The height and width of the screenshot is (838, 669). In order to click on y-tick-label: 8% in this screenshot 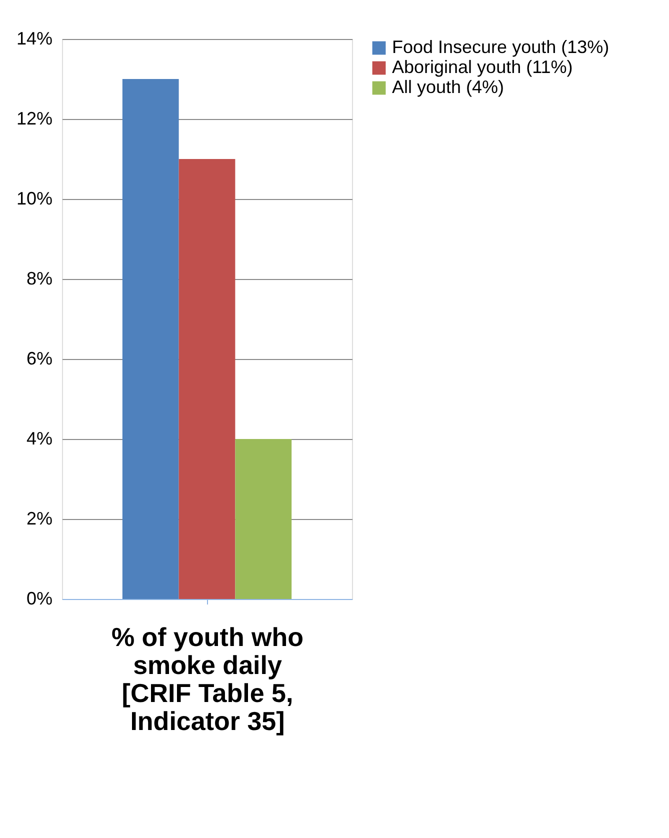, I will do `click(39, 278)`.